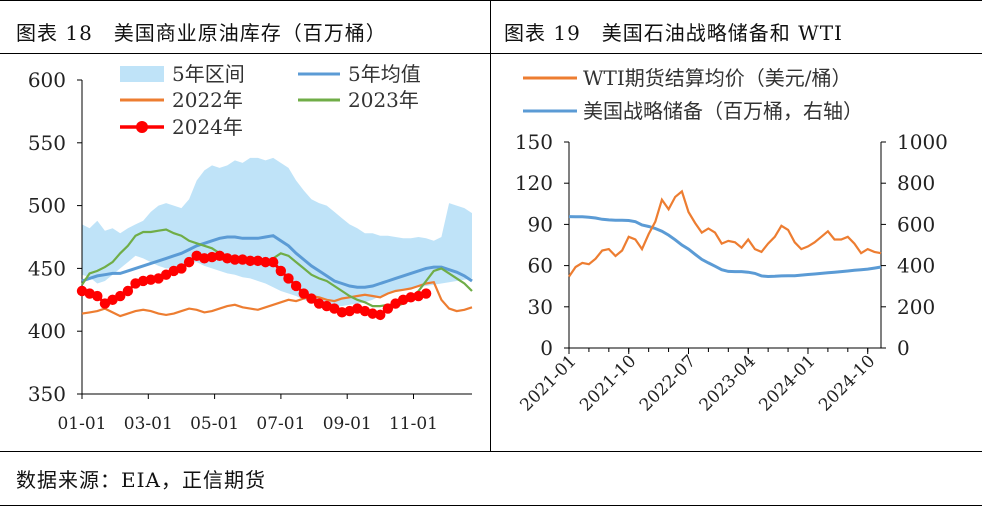 The width and height of the screenshot is (982, 511). I want to click on legend-label-range: 5年区间, so click(208, 74).